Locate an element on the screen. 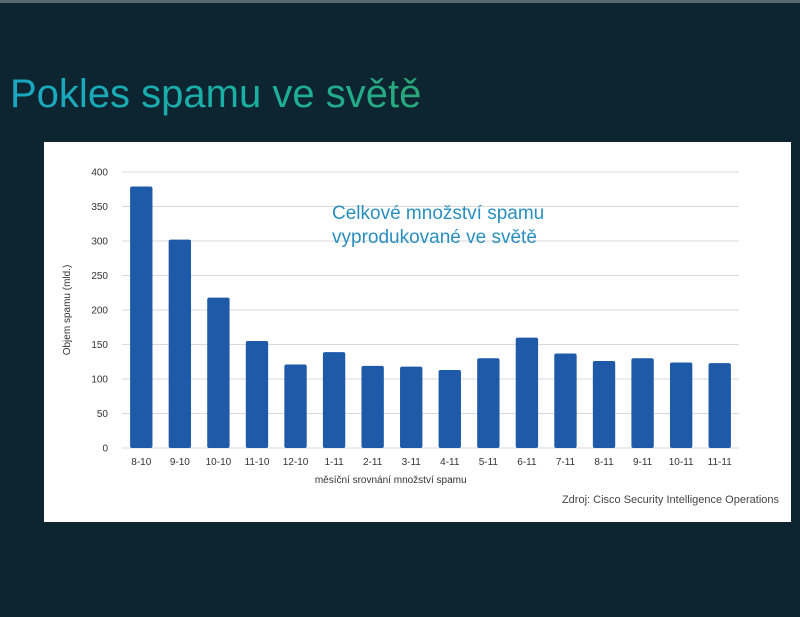 Image resolution: width=800 pixels, height=617 pixels. y-axis-title: Objem spamu (mld.) is located at coordinates (67, 310).